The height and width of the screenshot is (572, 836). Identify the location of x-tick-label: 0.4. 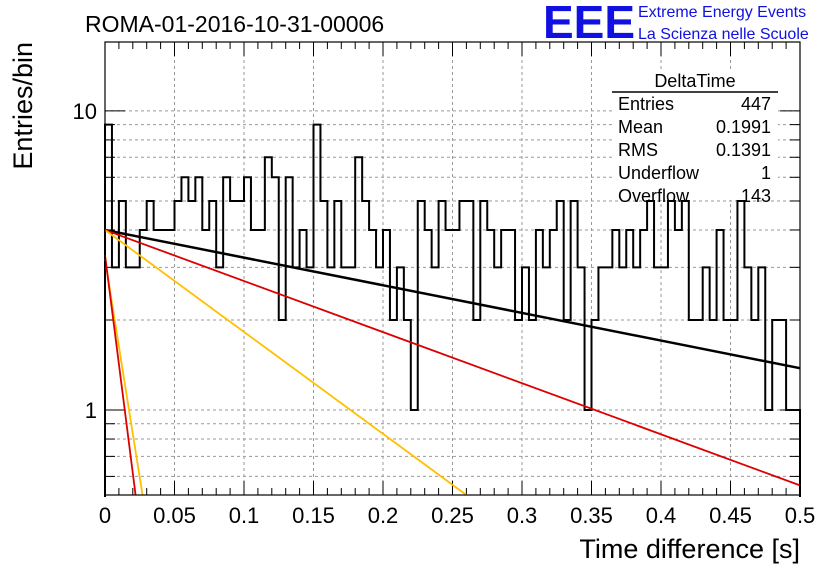
(661, 515).